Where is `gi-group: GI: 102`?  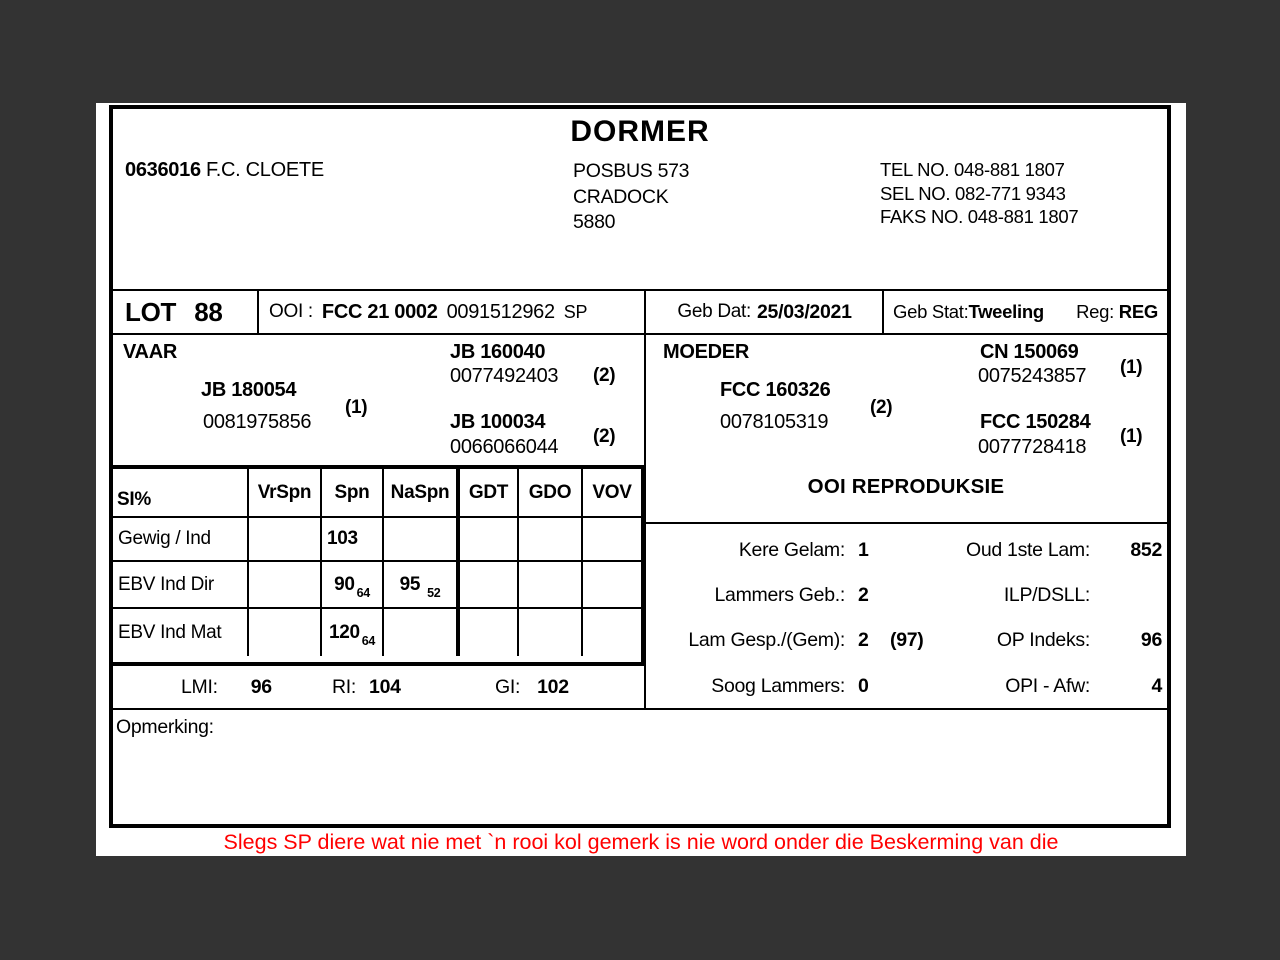 gi-group: GI: 102 is located at coordinates (532, 687).